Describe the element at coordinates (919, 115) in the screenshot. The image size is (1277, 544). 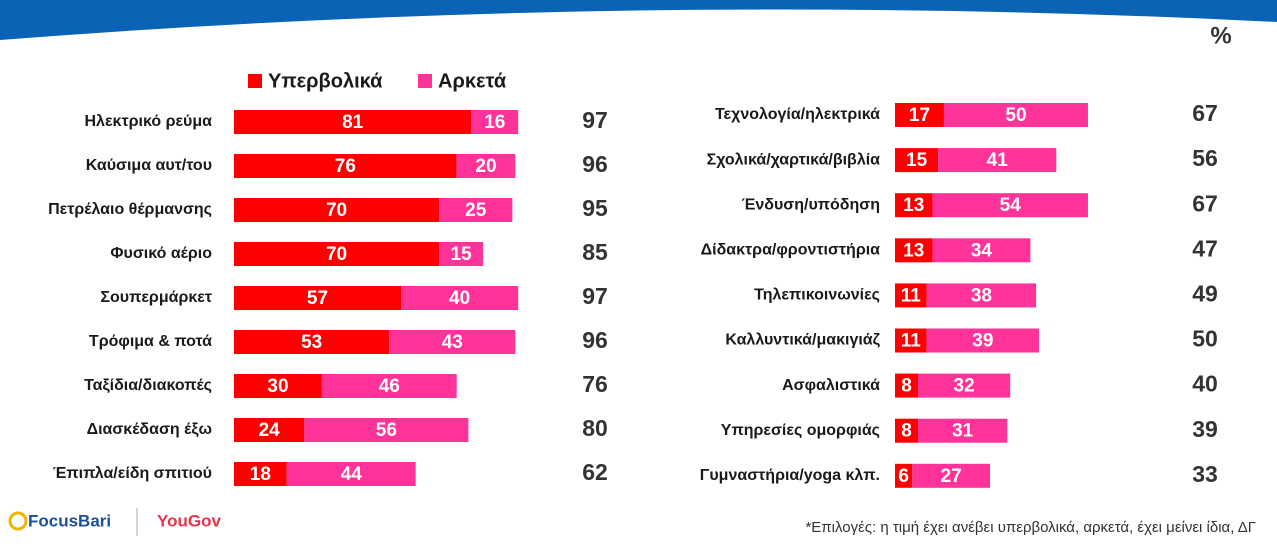
I see `value-label: 17` at that location.